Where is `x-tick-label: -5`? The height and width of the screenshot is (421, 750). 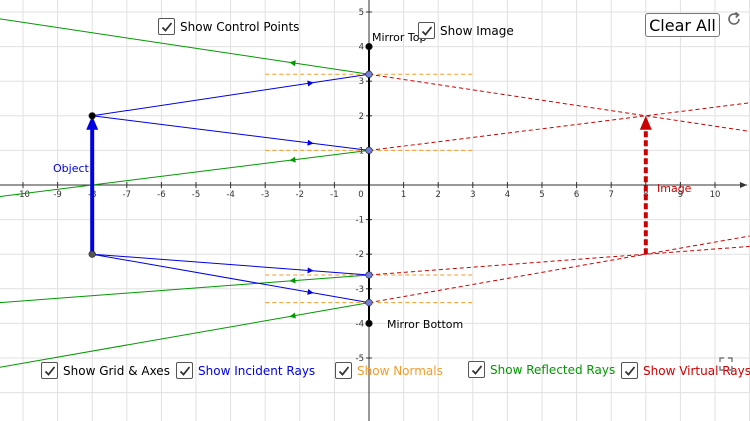
x-tick-label: -5 is located at coordinates (196, 195).